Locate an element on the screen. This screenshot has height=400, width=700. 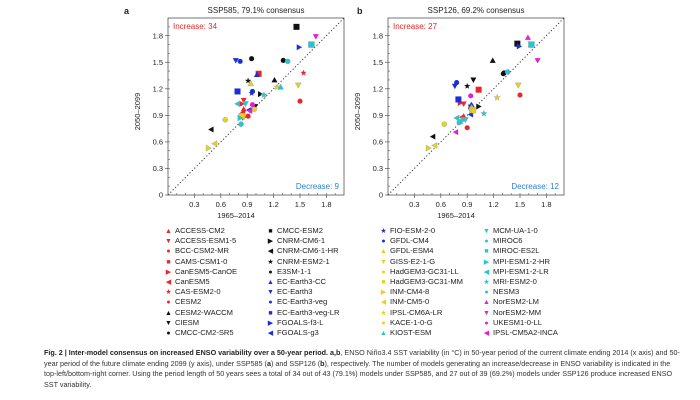
panel-a-x-axis-label: 1965–2014 is located at coordinates (236, 215).